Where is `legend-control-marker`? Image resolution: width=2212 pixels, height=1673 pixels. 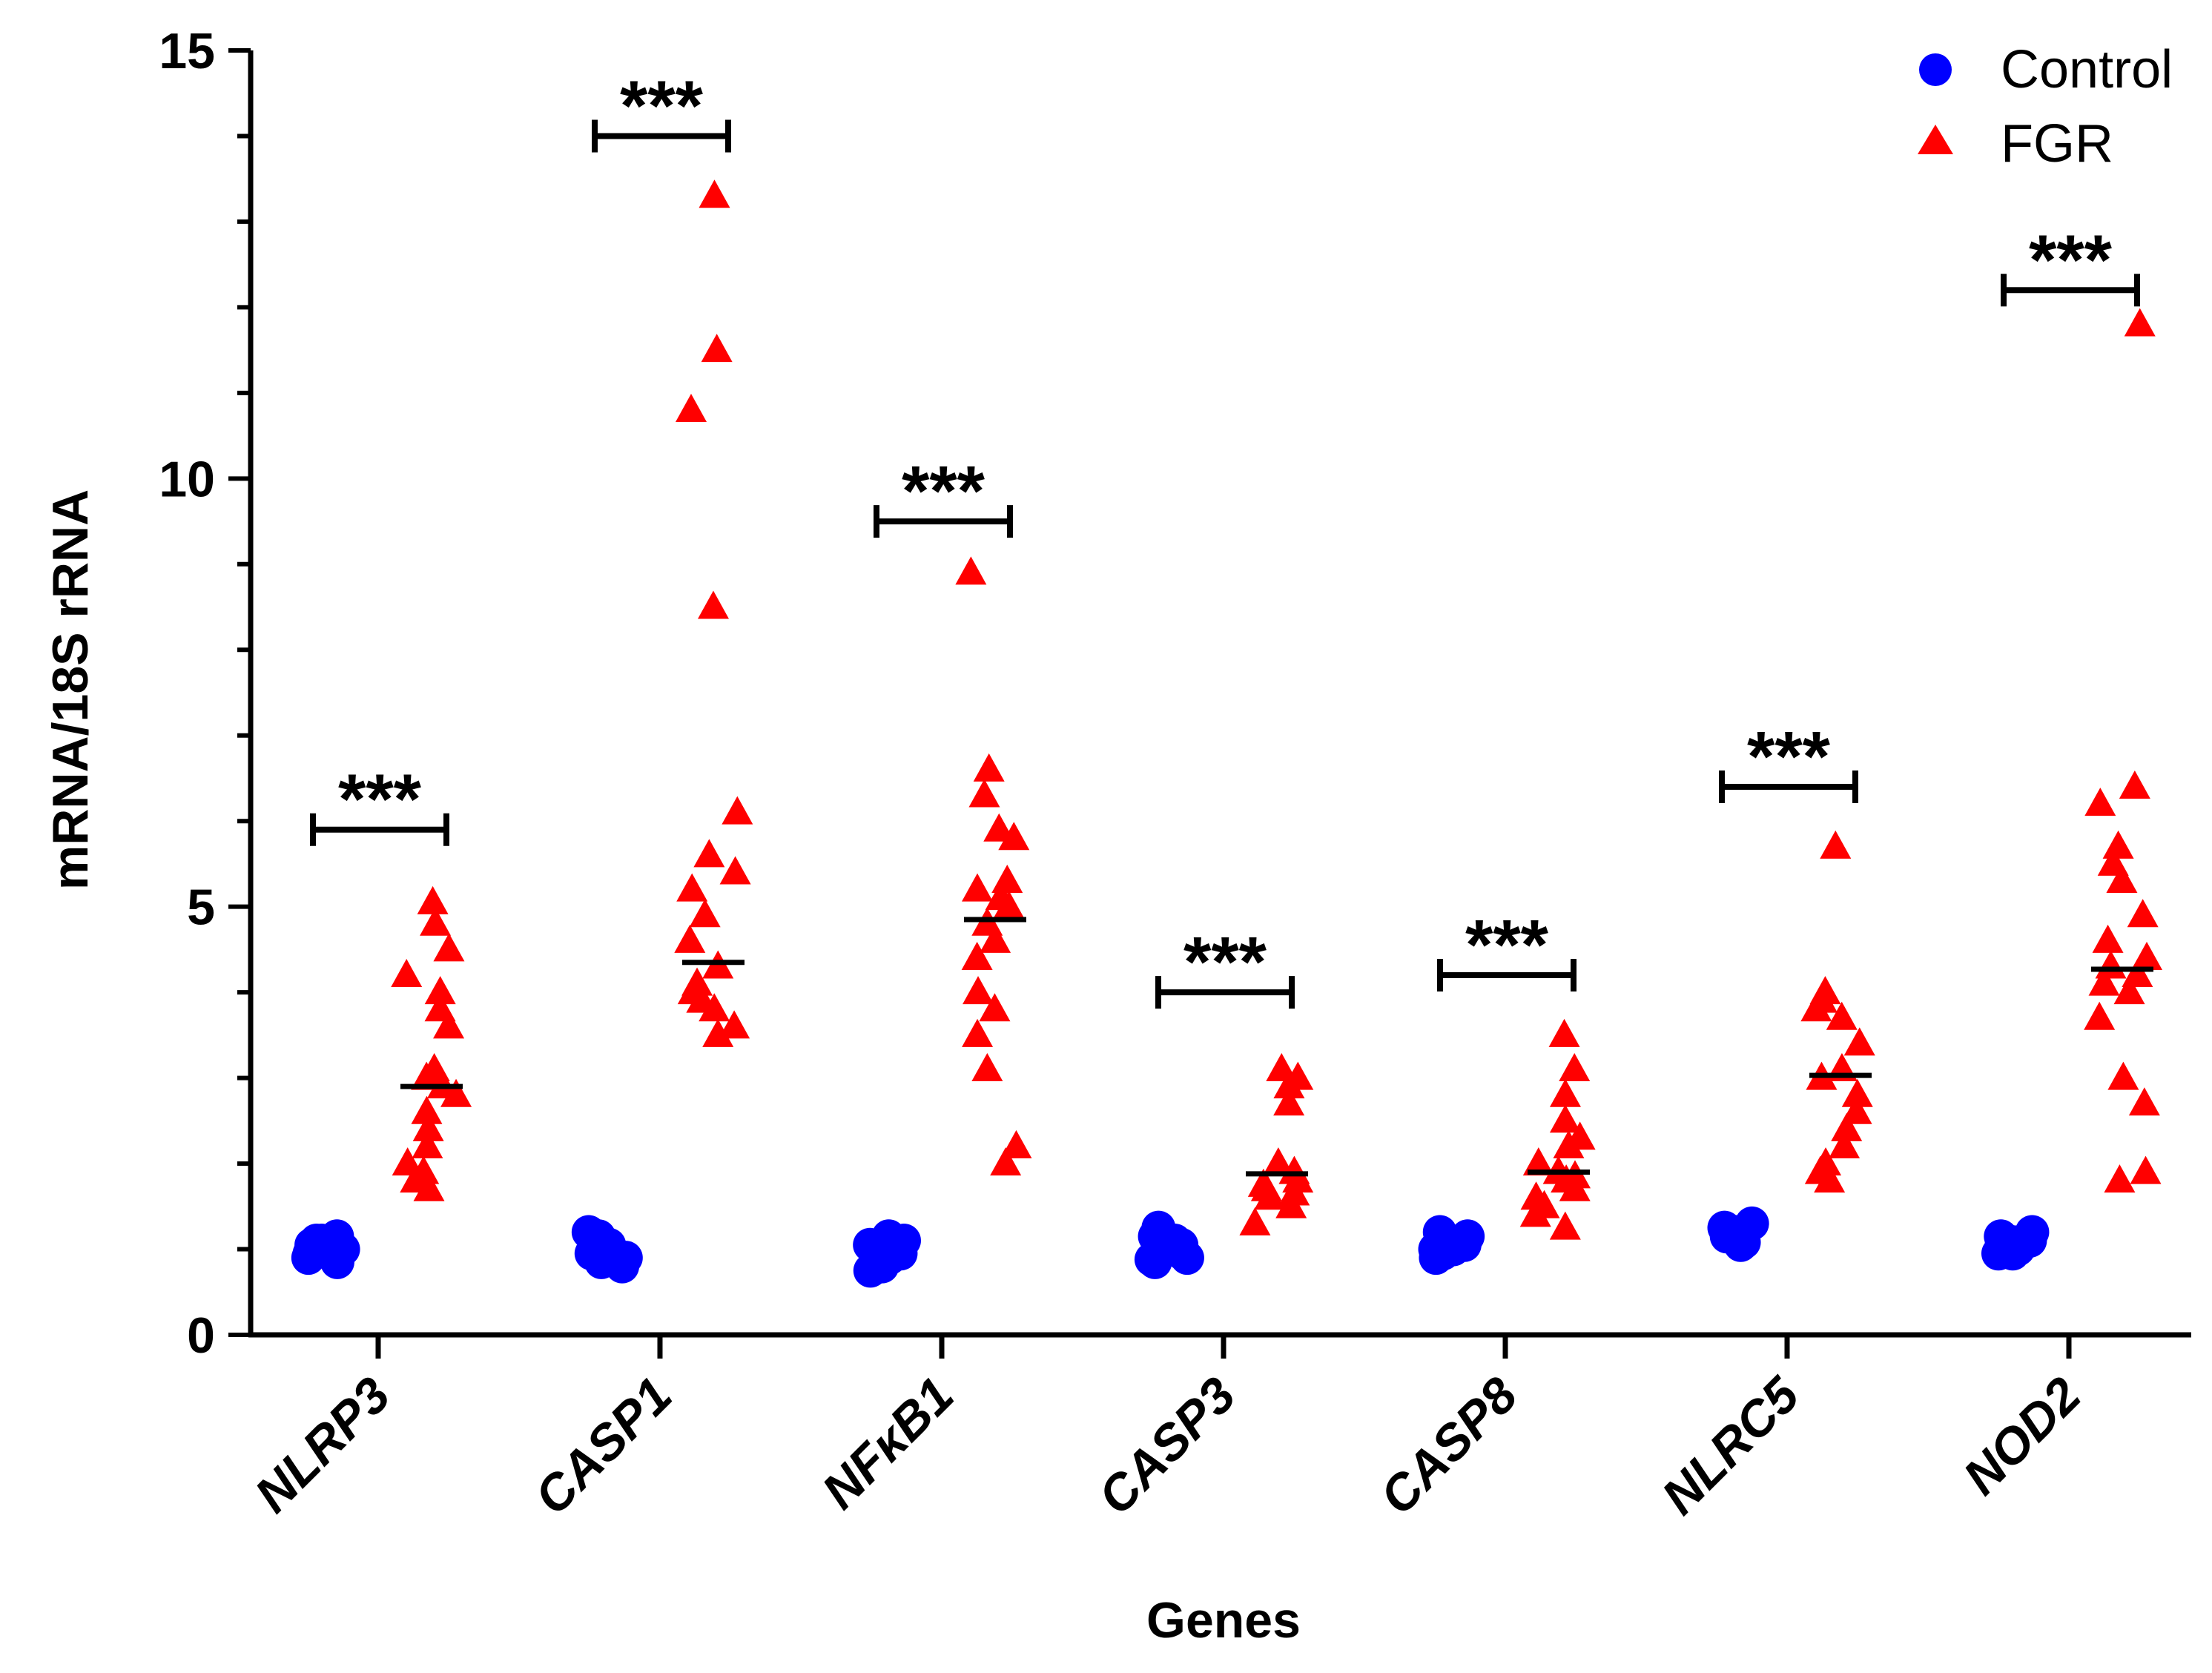 legend-control-marker is located at coordinates (1935, 69).